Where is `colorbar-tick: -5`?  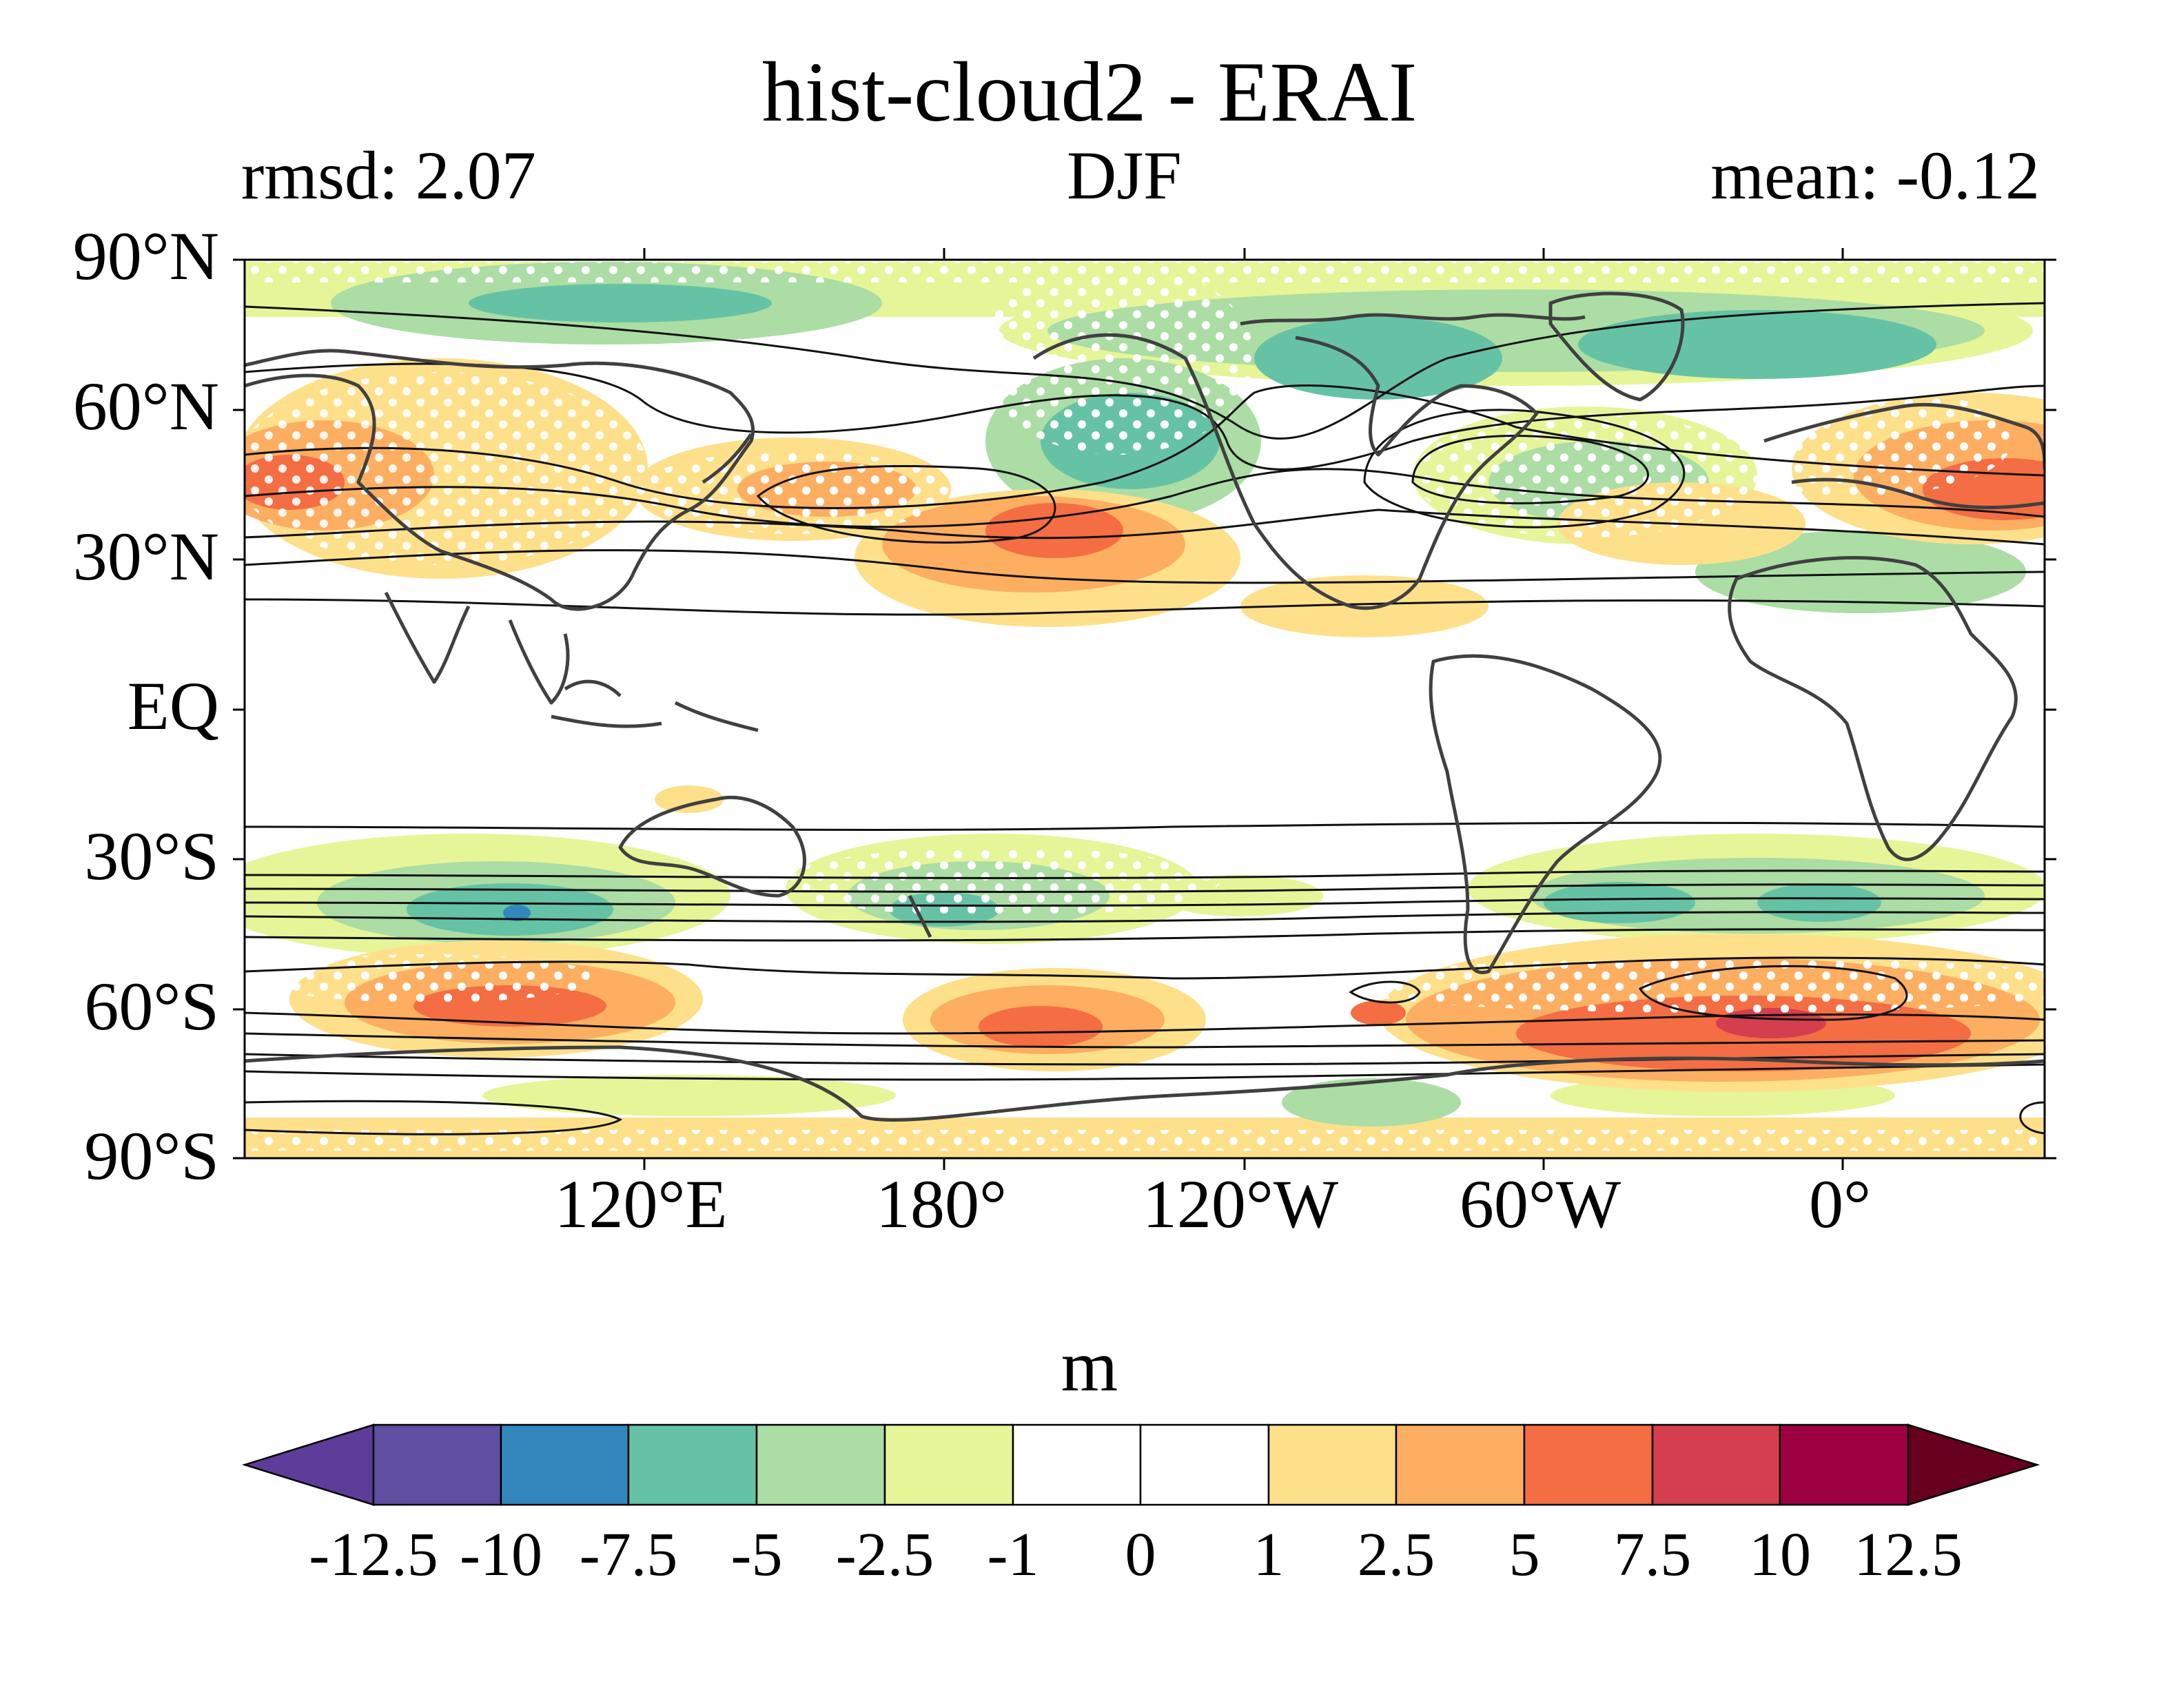
colorbar-tick: -5 is located at coordinates (756, 1555).